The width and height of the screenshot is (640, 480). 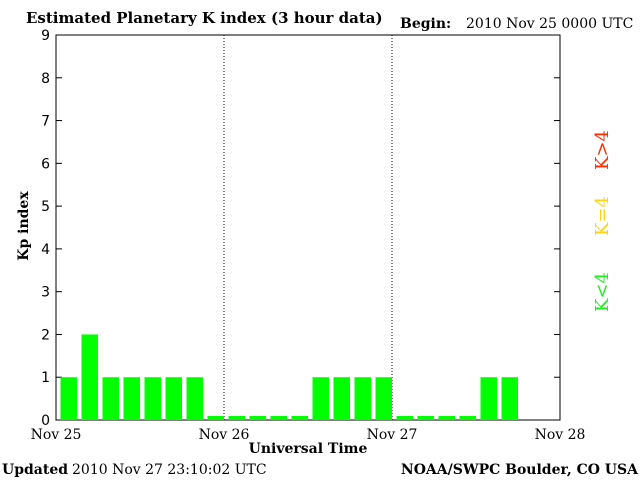 I want to click on y-axis-label: Kp index, so click(x=24, y=226).